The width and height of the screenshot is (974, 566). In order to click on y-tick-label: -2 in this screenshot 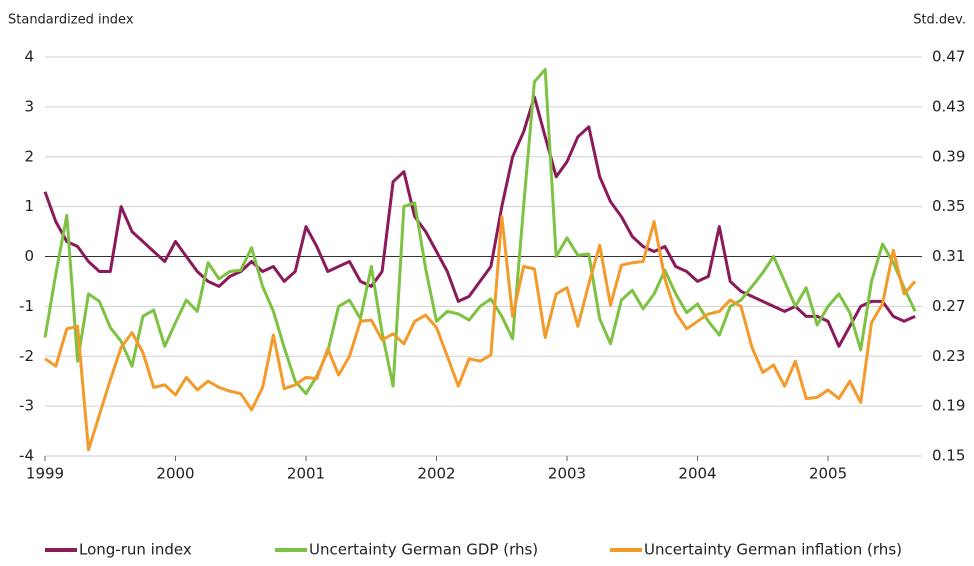, I will do `click(26, 356)`.